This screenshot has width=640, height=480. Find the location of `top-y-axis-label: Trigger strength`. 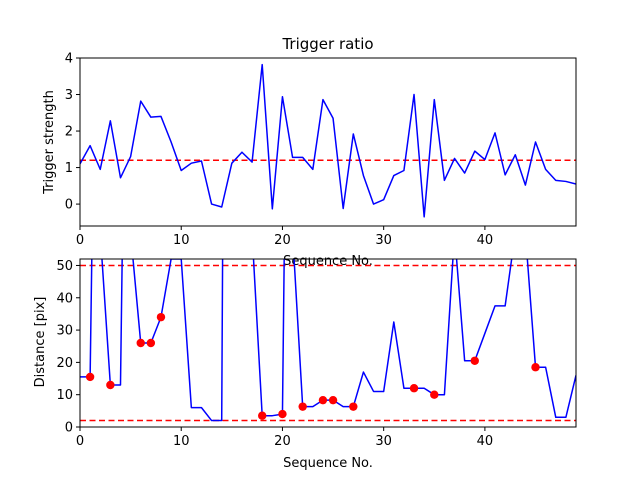

top-y-axis-label: Trigger strength is located at coordinates (49, 142).